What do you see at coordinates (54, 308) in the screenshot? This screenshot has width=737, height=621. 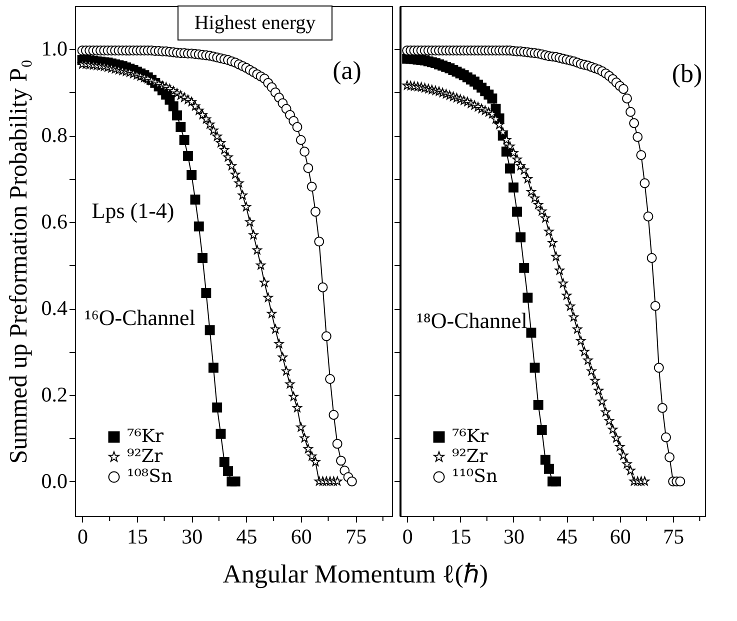 I see `y-tick-label: 0.4` at bounding box center [54, 308].